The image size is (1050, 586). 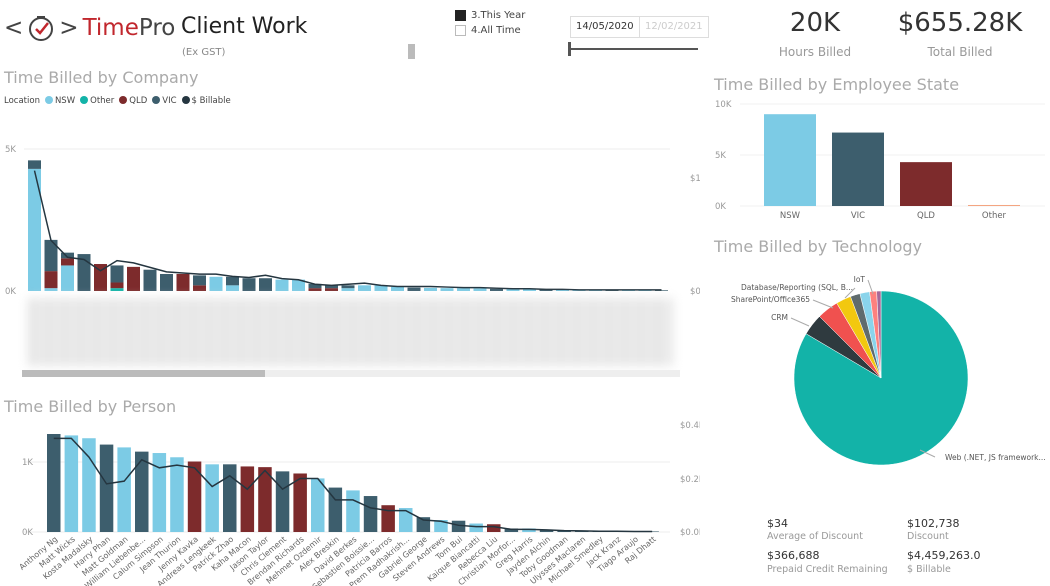 What do you see at coordinates (117, 101) in the screenshot?
I see `company-chart-legend: Location NSW Other QLD VIC $ Billable` at bounding box center [117, 101].